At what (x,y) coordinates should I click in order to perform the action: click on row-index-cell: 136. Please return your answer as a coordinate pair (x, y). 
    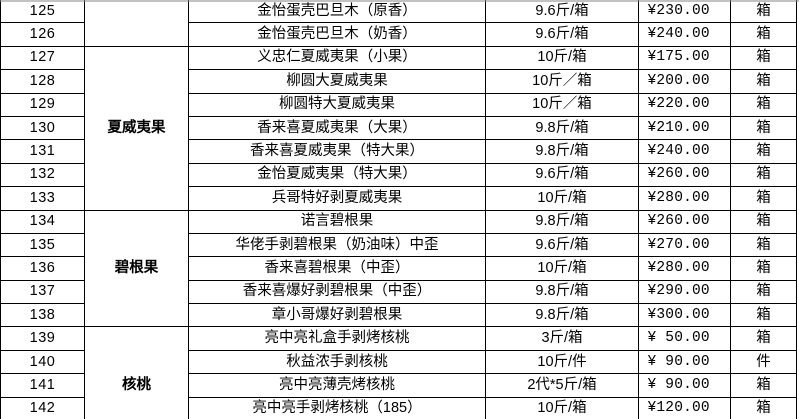
    Looking at the image, I should click on (42, 268).